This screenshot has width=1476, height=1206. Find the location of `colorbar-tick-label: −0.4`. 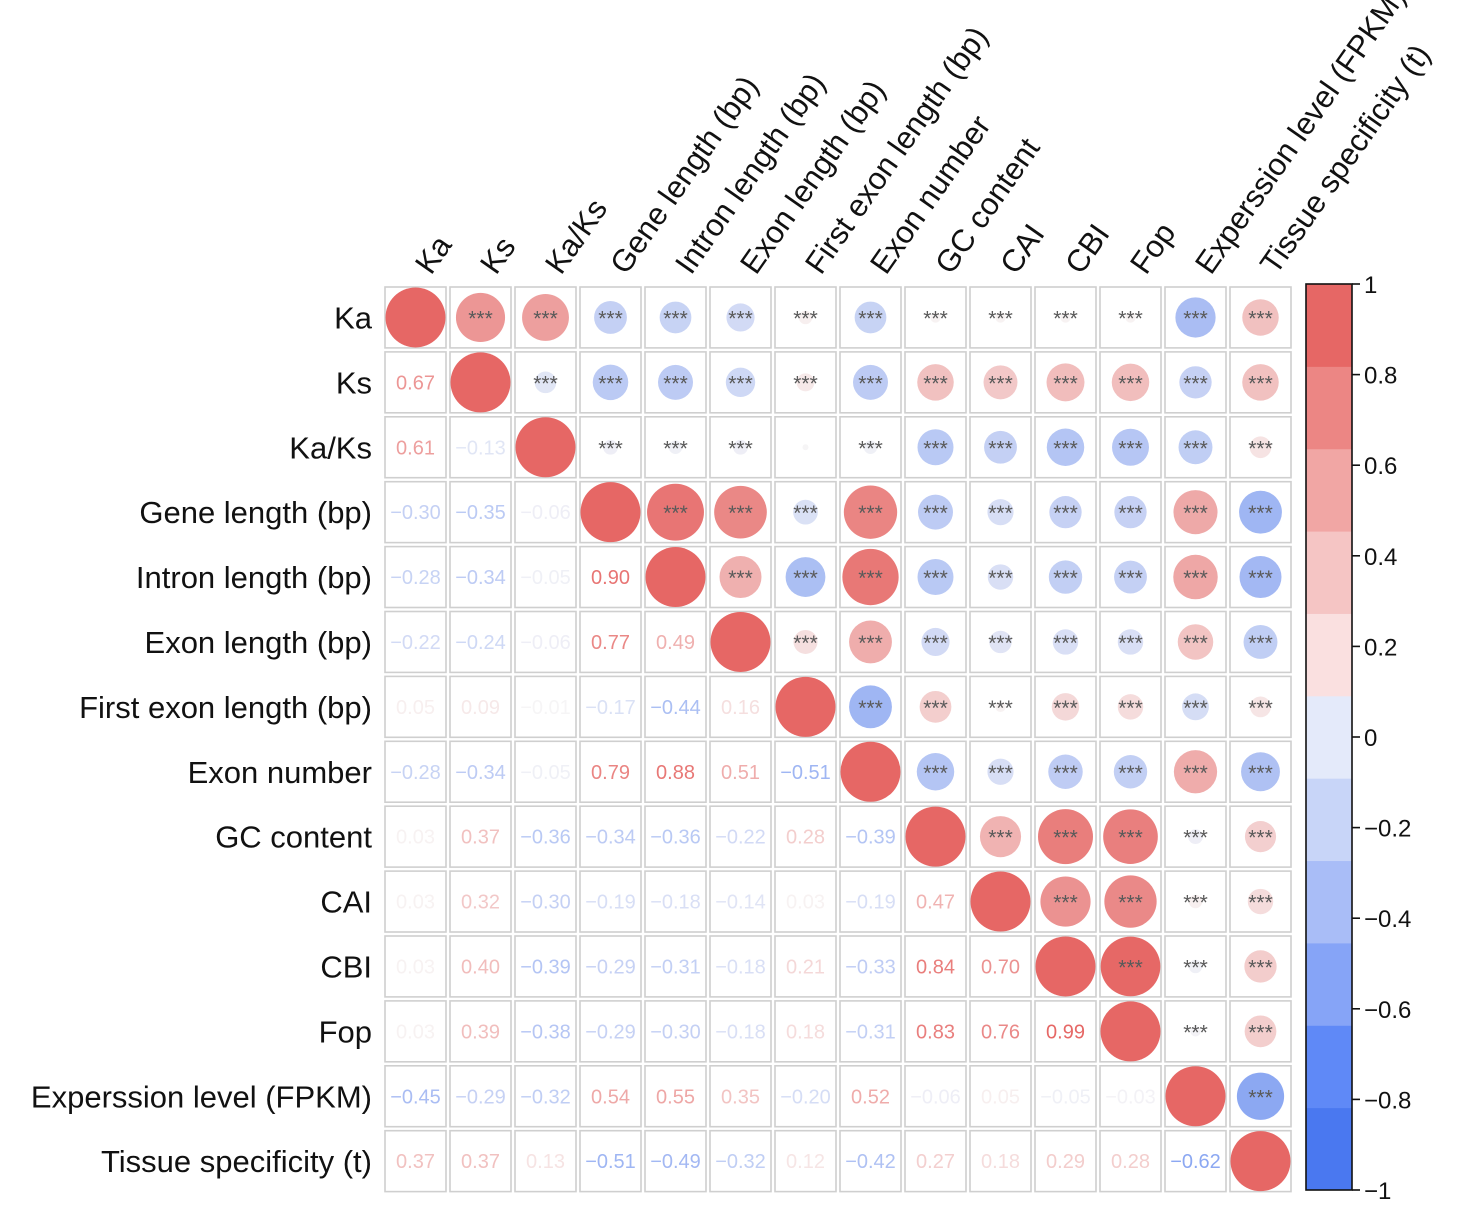

colorbar-tick-label: −0.4 is located at coordinates (1387, 919).